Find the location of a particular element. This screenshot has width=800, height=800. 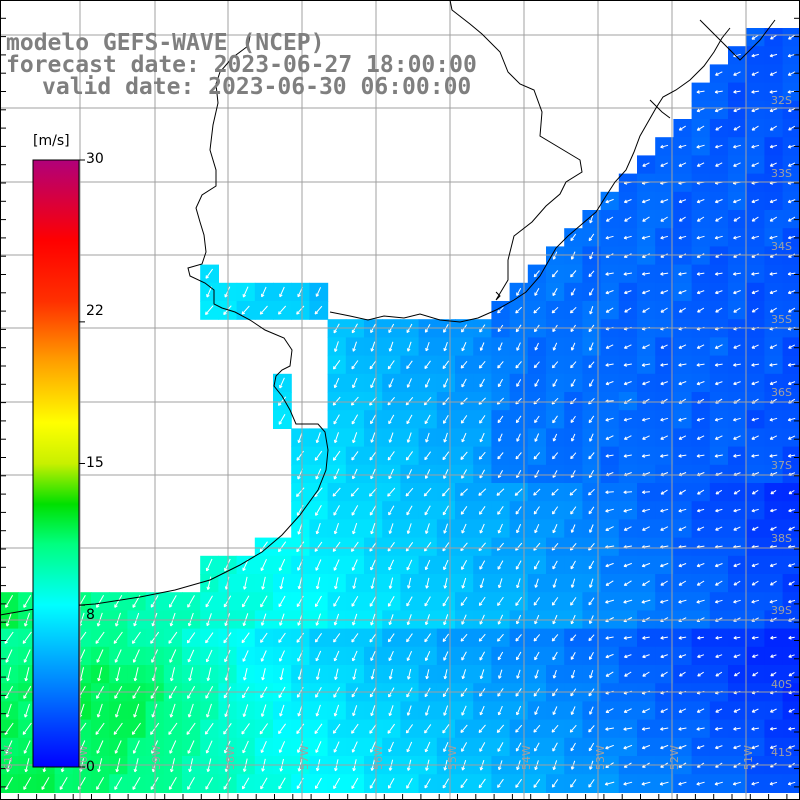

lon-label: 58W is located at coordinates (230, 757).